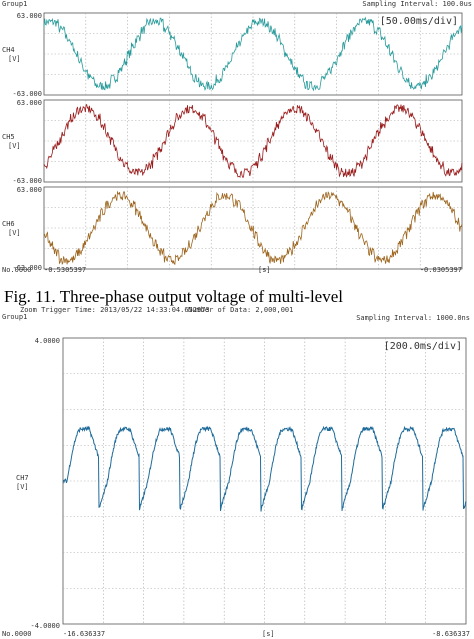 The image size is (474, 639). What do you see at coordinates (45, 626) in the screenshot?
I see `panel-min: -4.0000` at bounding box center [45, 626].